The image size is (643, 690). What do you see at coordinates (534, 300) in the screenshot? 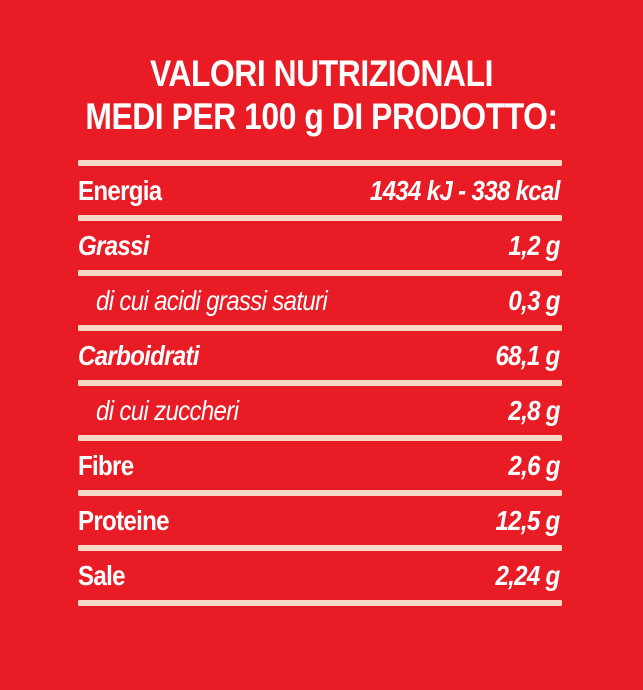
I see `nutrient-value: 0,3 g` at bounding box center [534, 300].